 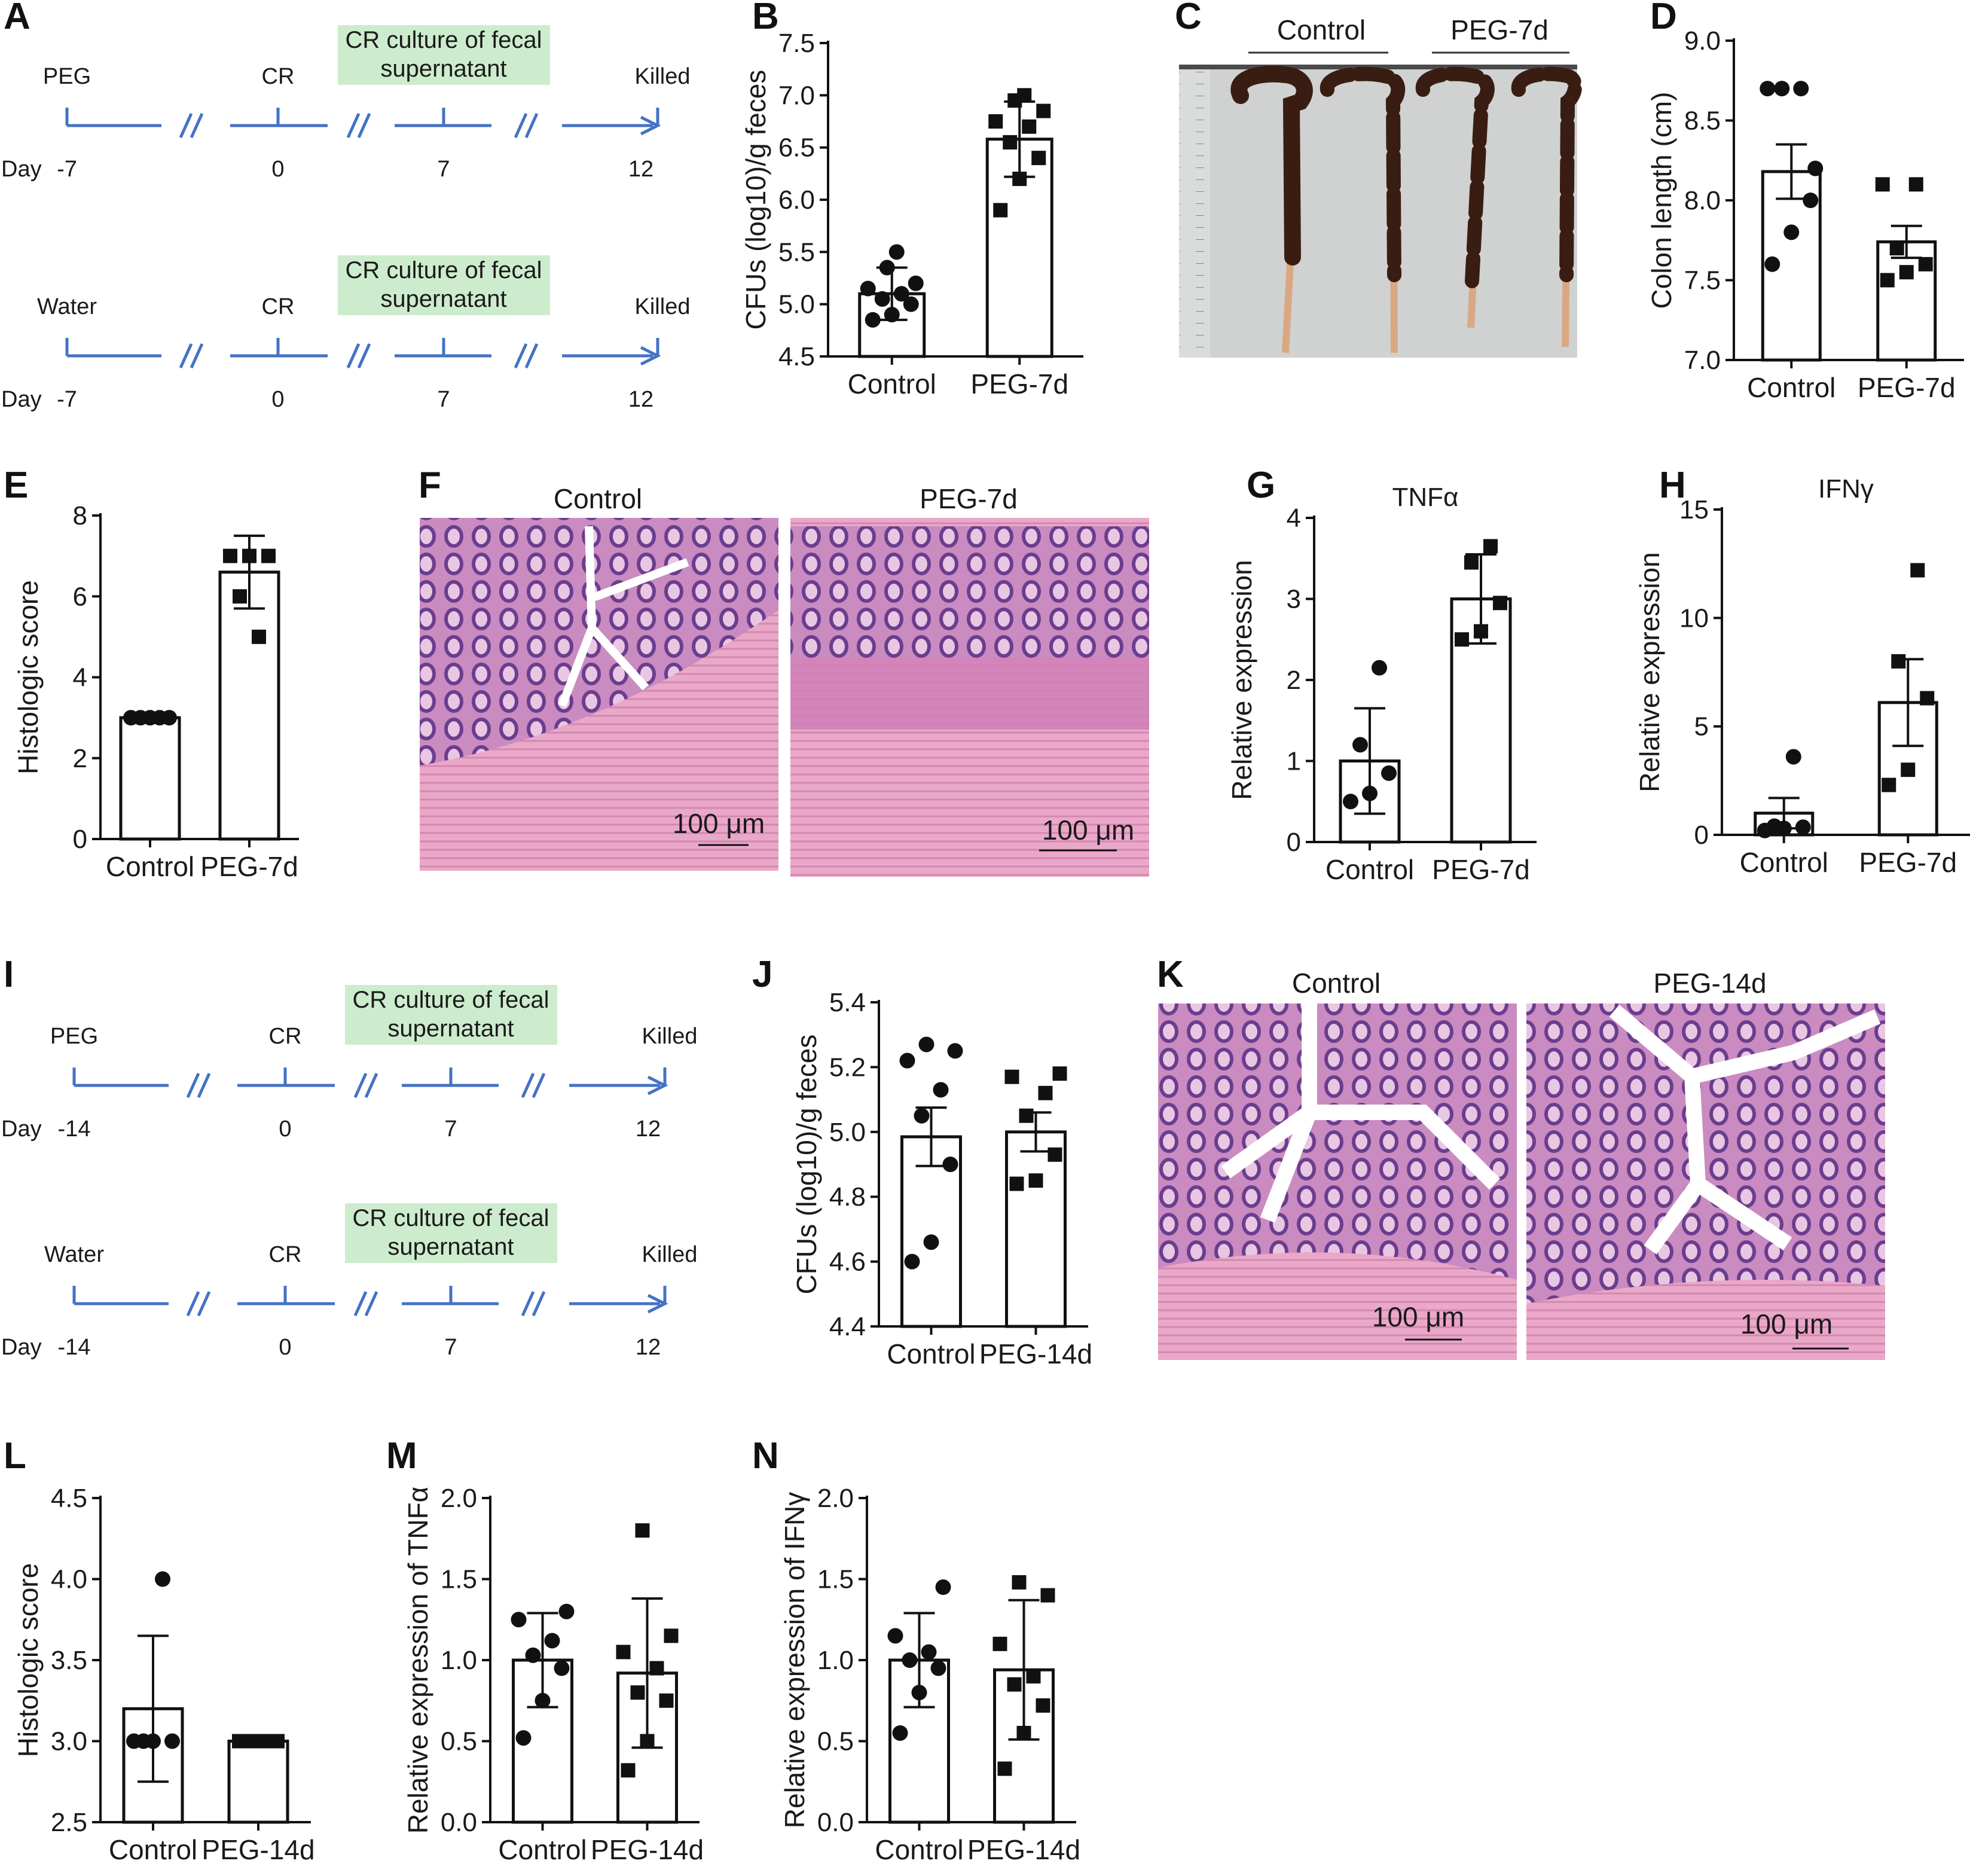 What do you see at coordinates (796, 96) in the screenshot?
I see `y-tick-label: 7.0` at bounding box center [796, 96].